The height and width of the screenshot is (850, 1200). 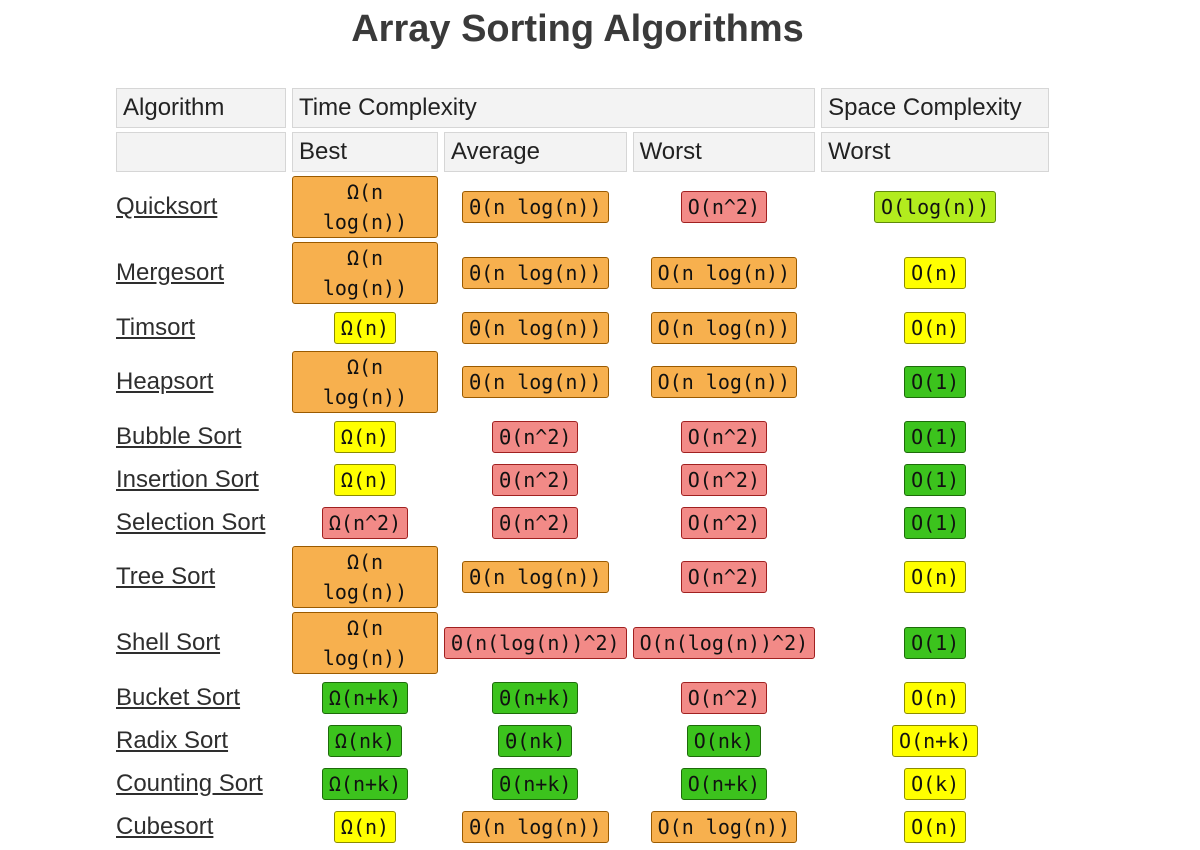 What do you see at coordinates (170, 272) in the screenshot?
I see `algorithm-link: Mergesort` at bounding box center [170, 272].